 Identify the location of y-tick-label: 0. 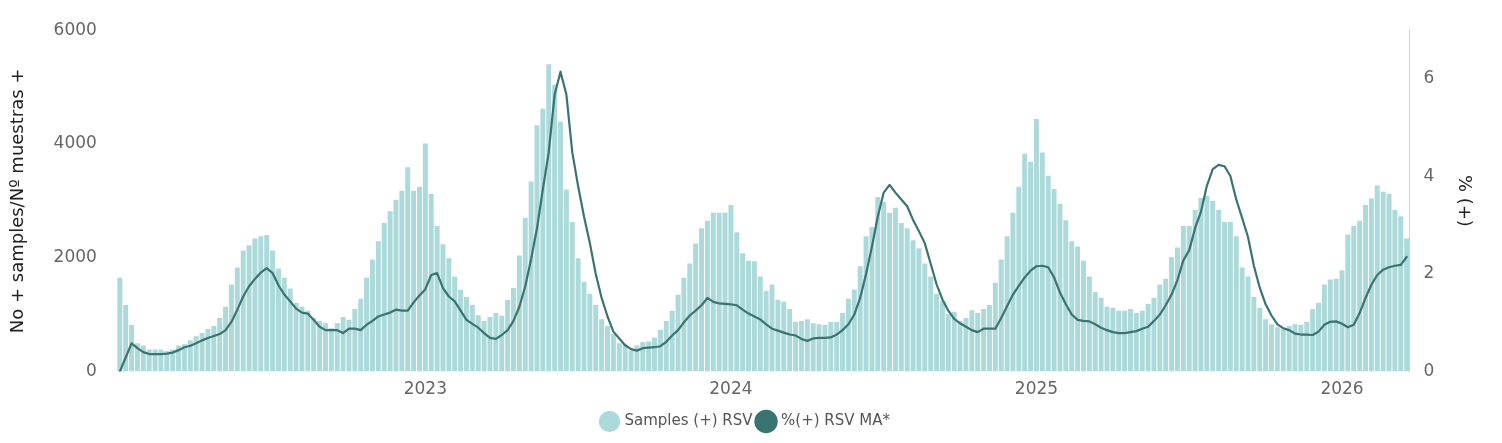
(91, 370).